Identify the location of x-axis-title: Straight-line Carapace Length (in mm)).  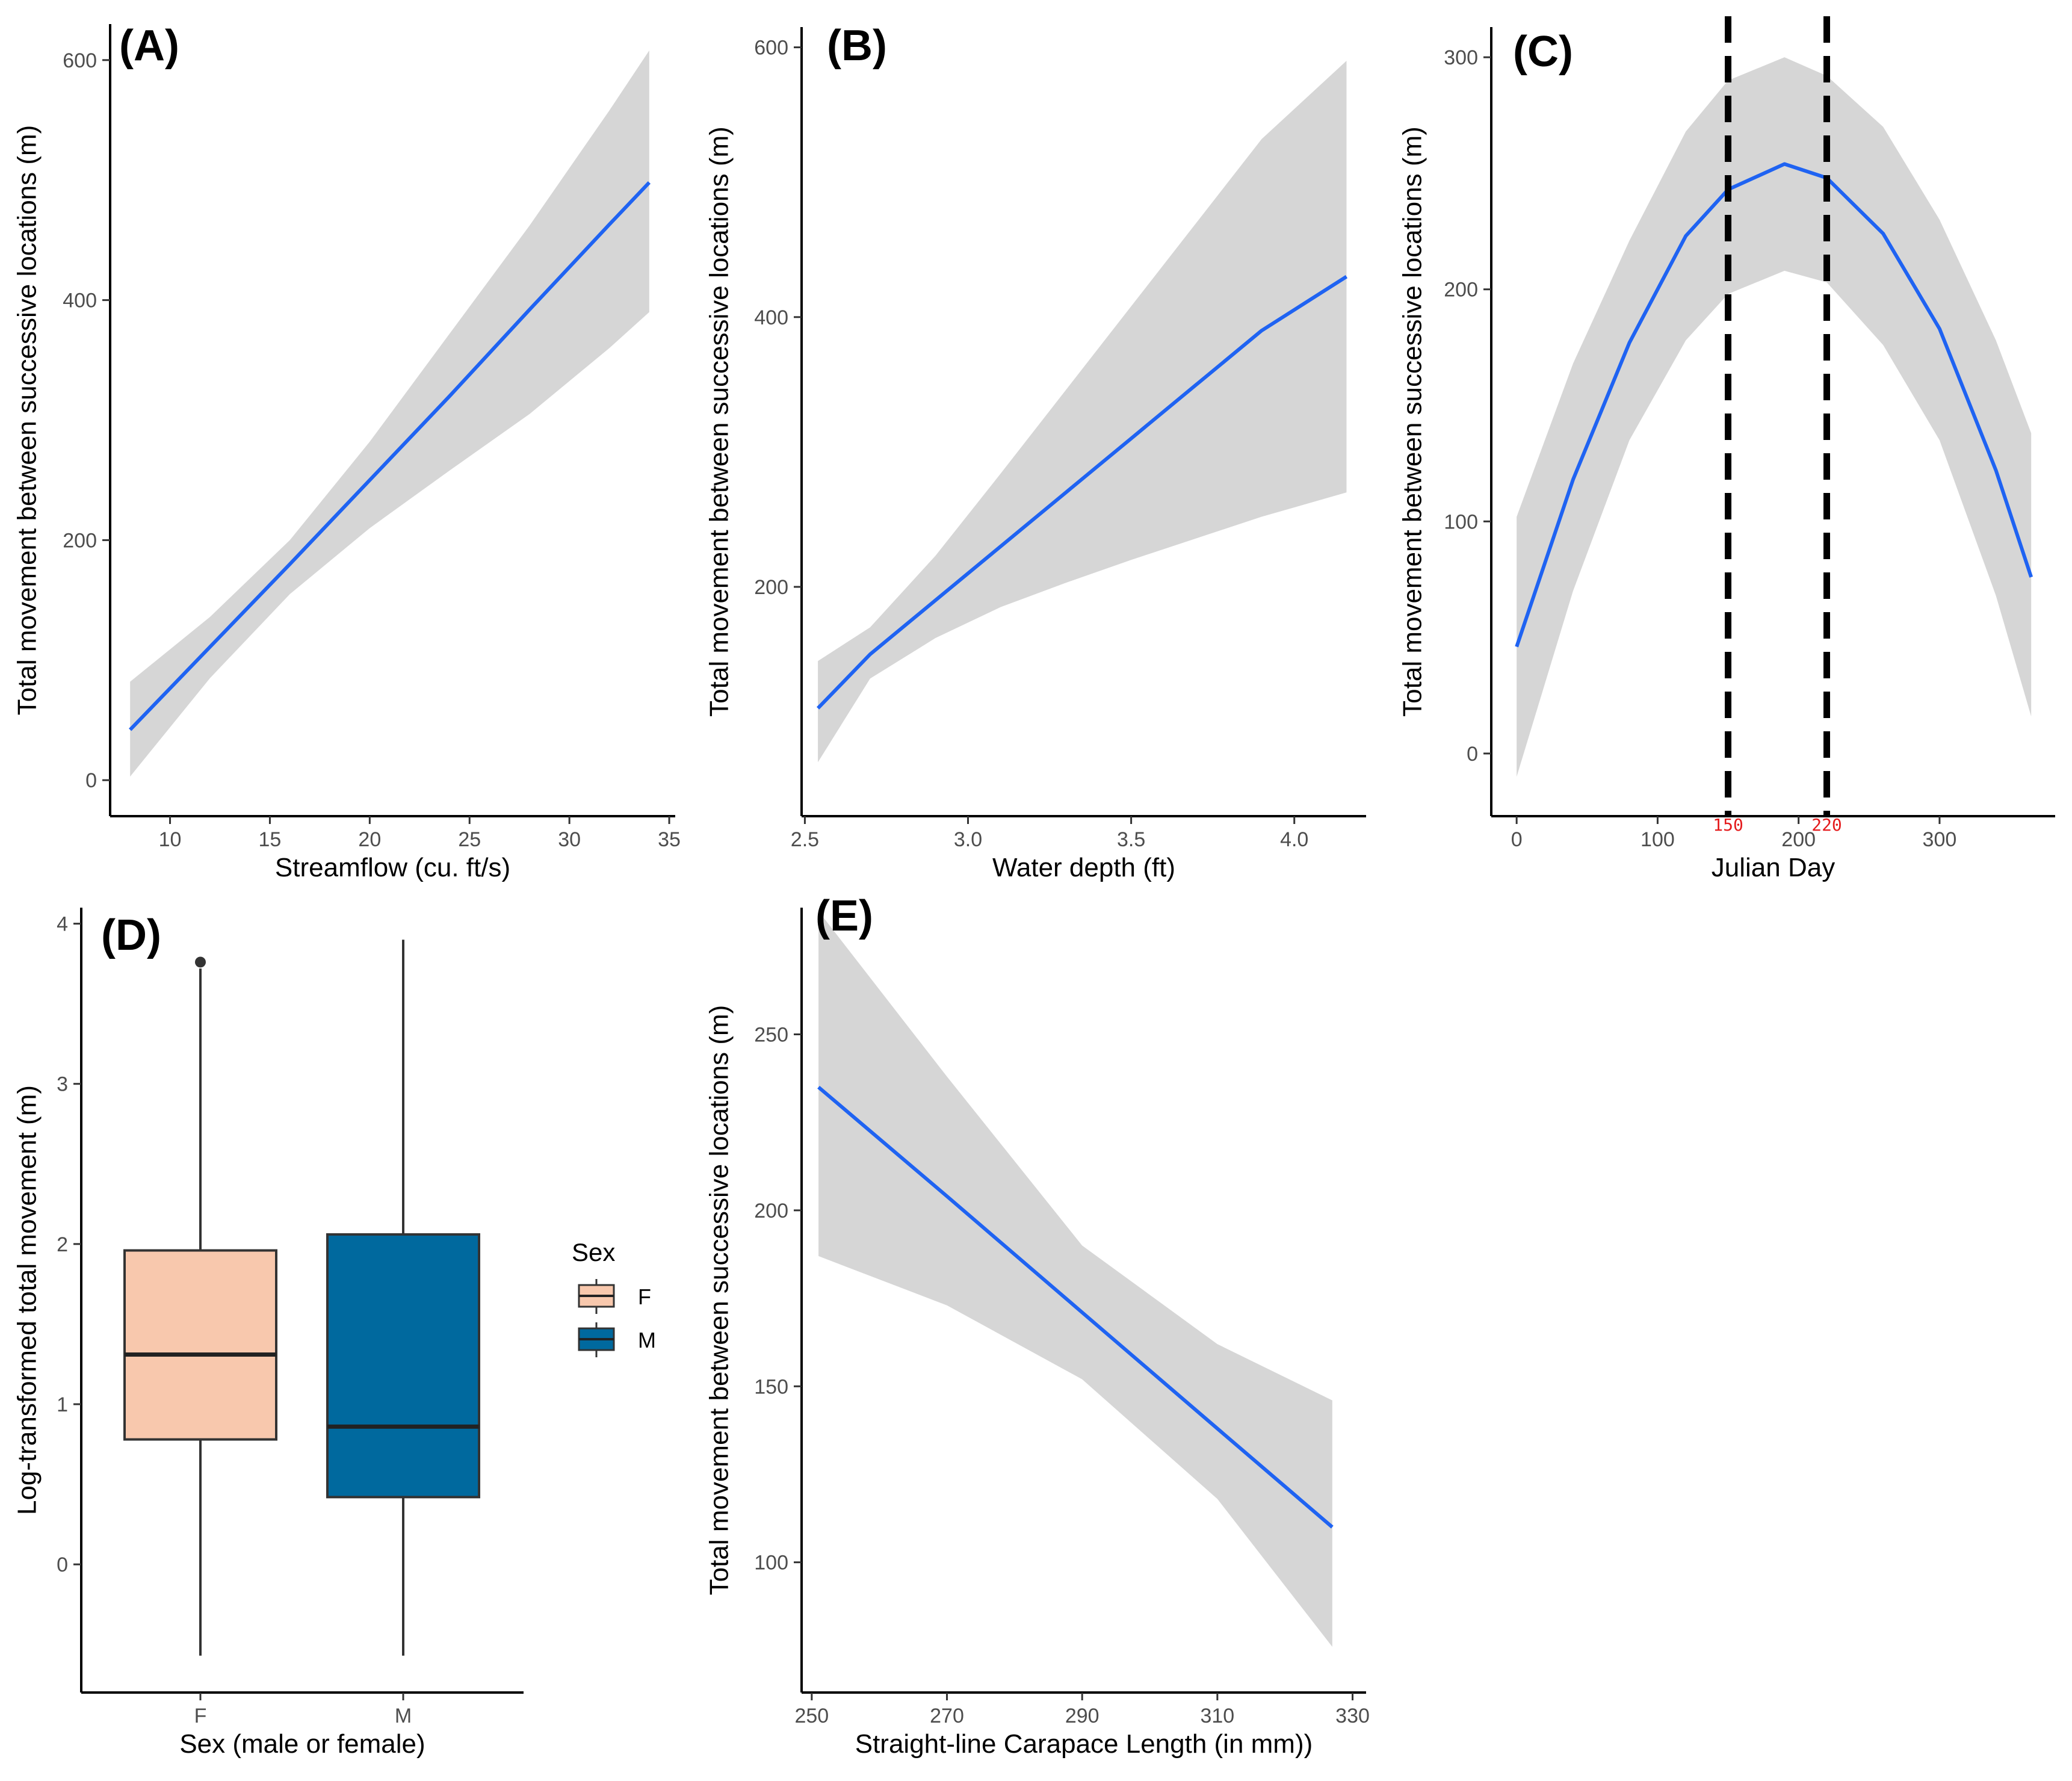
(1084, 1744).